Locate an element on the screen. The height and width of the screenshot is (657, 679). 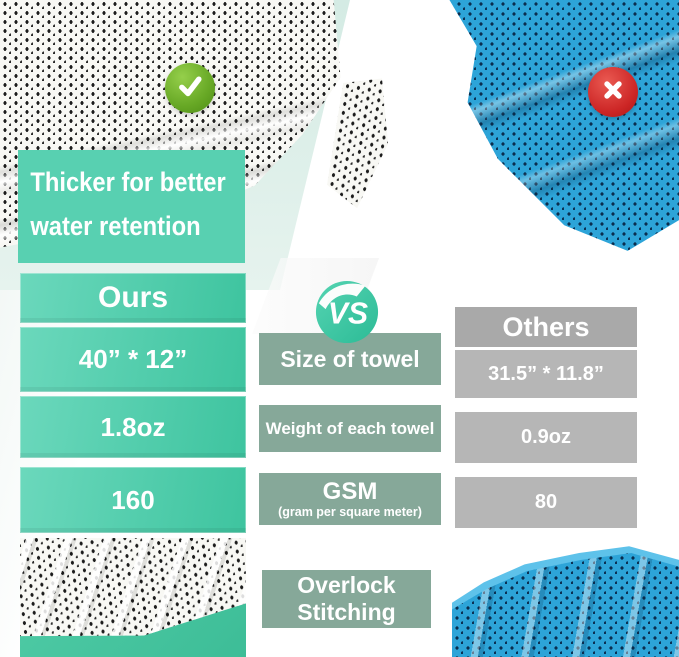
x-icon is located at coordinates (613, 92).